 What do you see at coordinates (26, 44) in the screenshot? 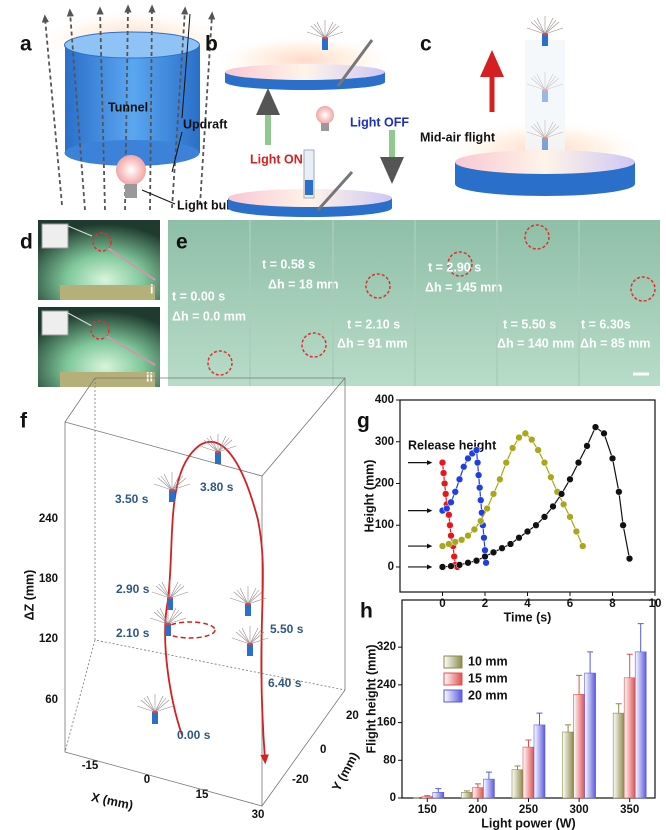
I see `panel-label: a` at bounding box center [26, 44].